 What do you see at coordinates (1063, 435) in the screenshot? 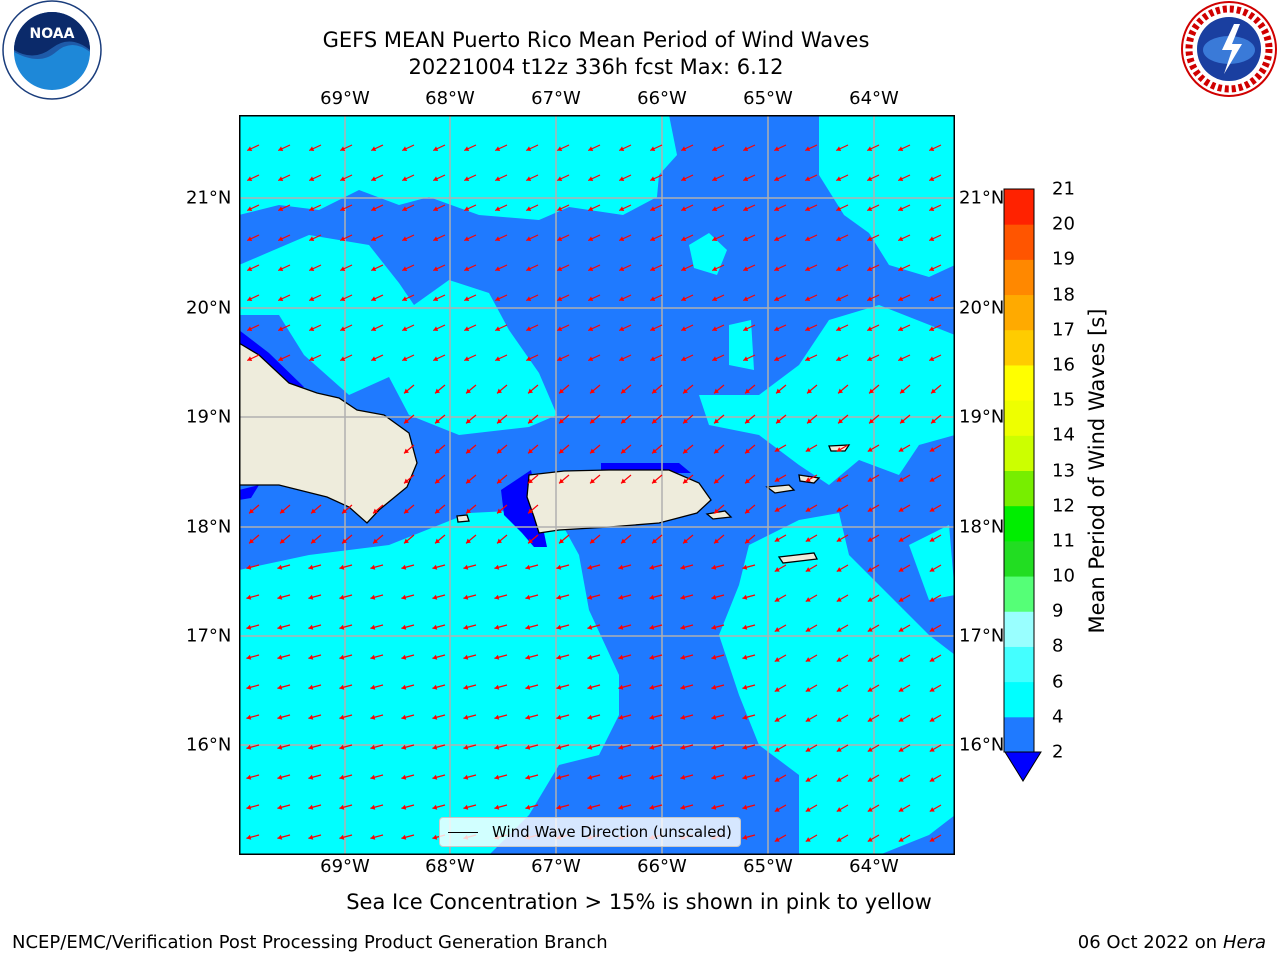
I see `colorbar-tick-label: 14` at bounding box center [1063, 435].